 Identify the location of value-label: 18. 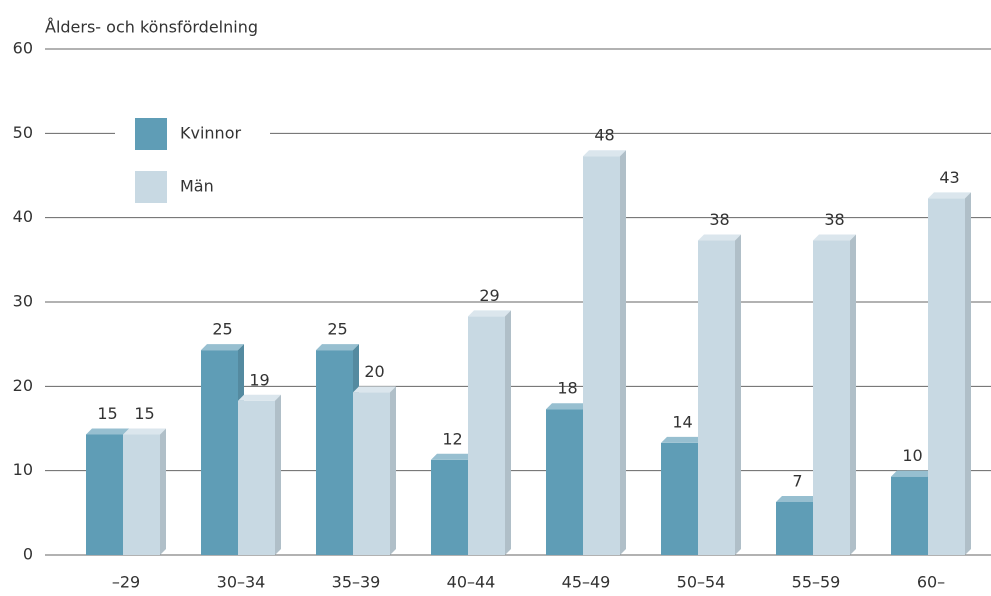
(567, 388).